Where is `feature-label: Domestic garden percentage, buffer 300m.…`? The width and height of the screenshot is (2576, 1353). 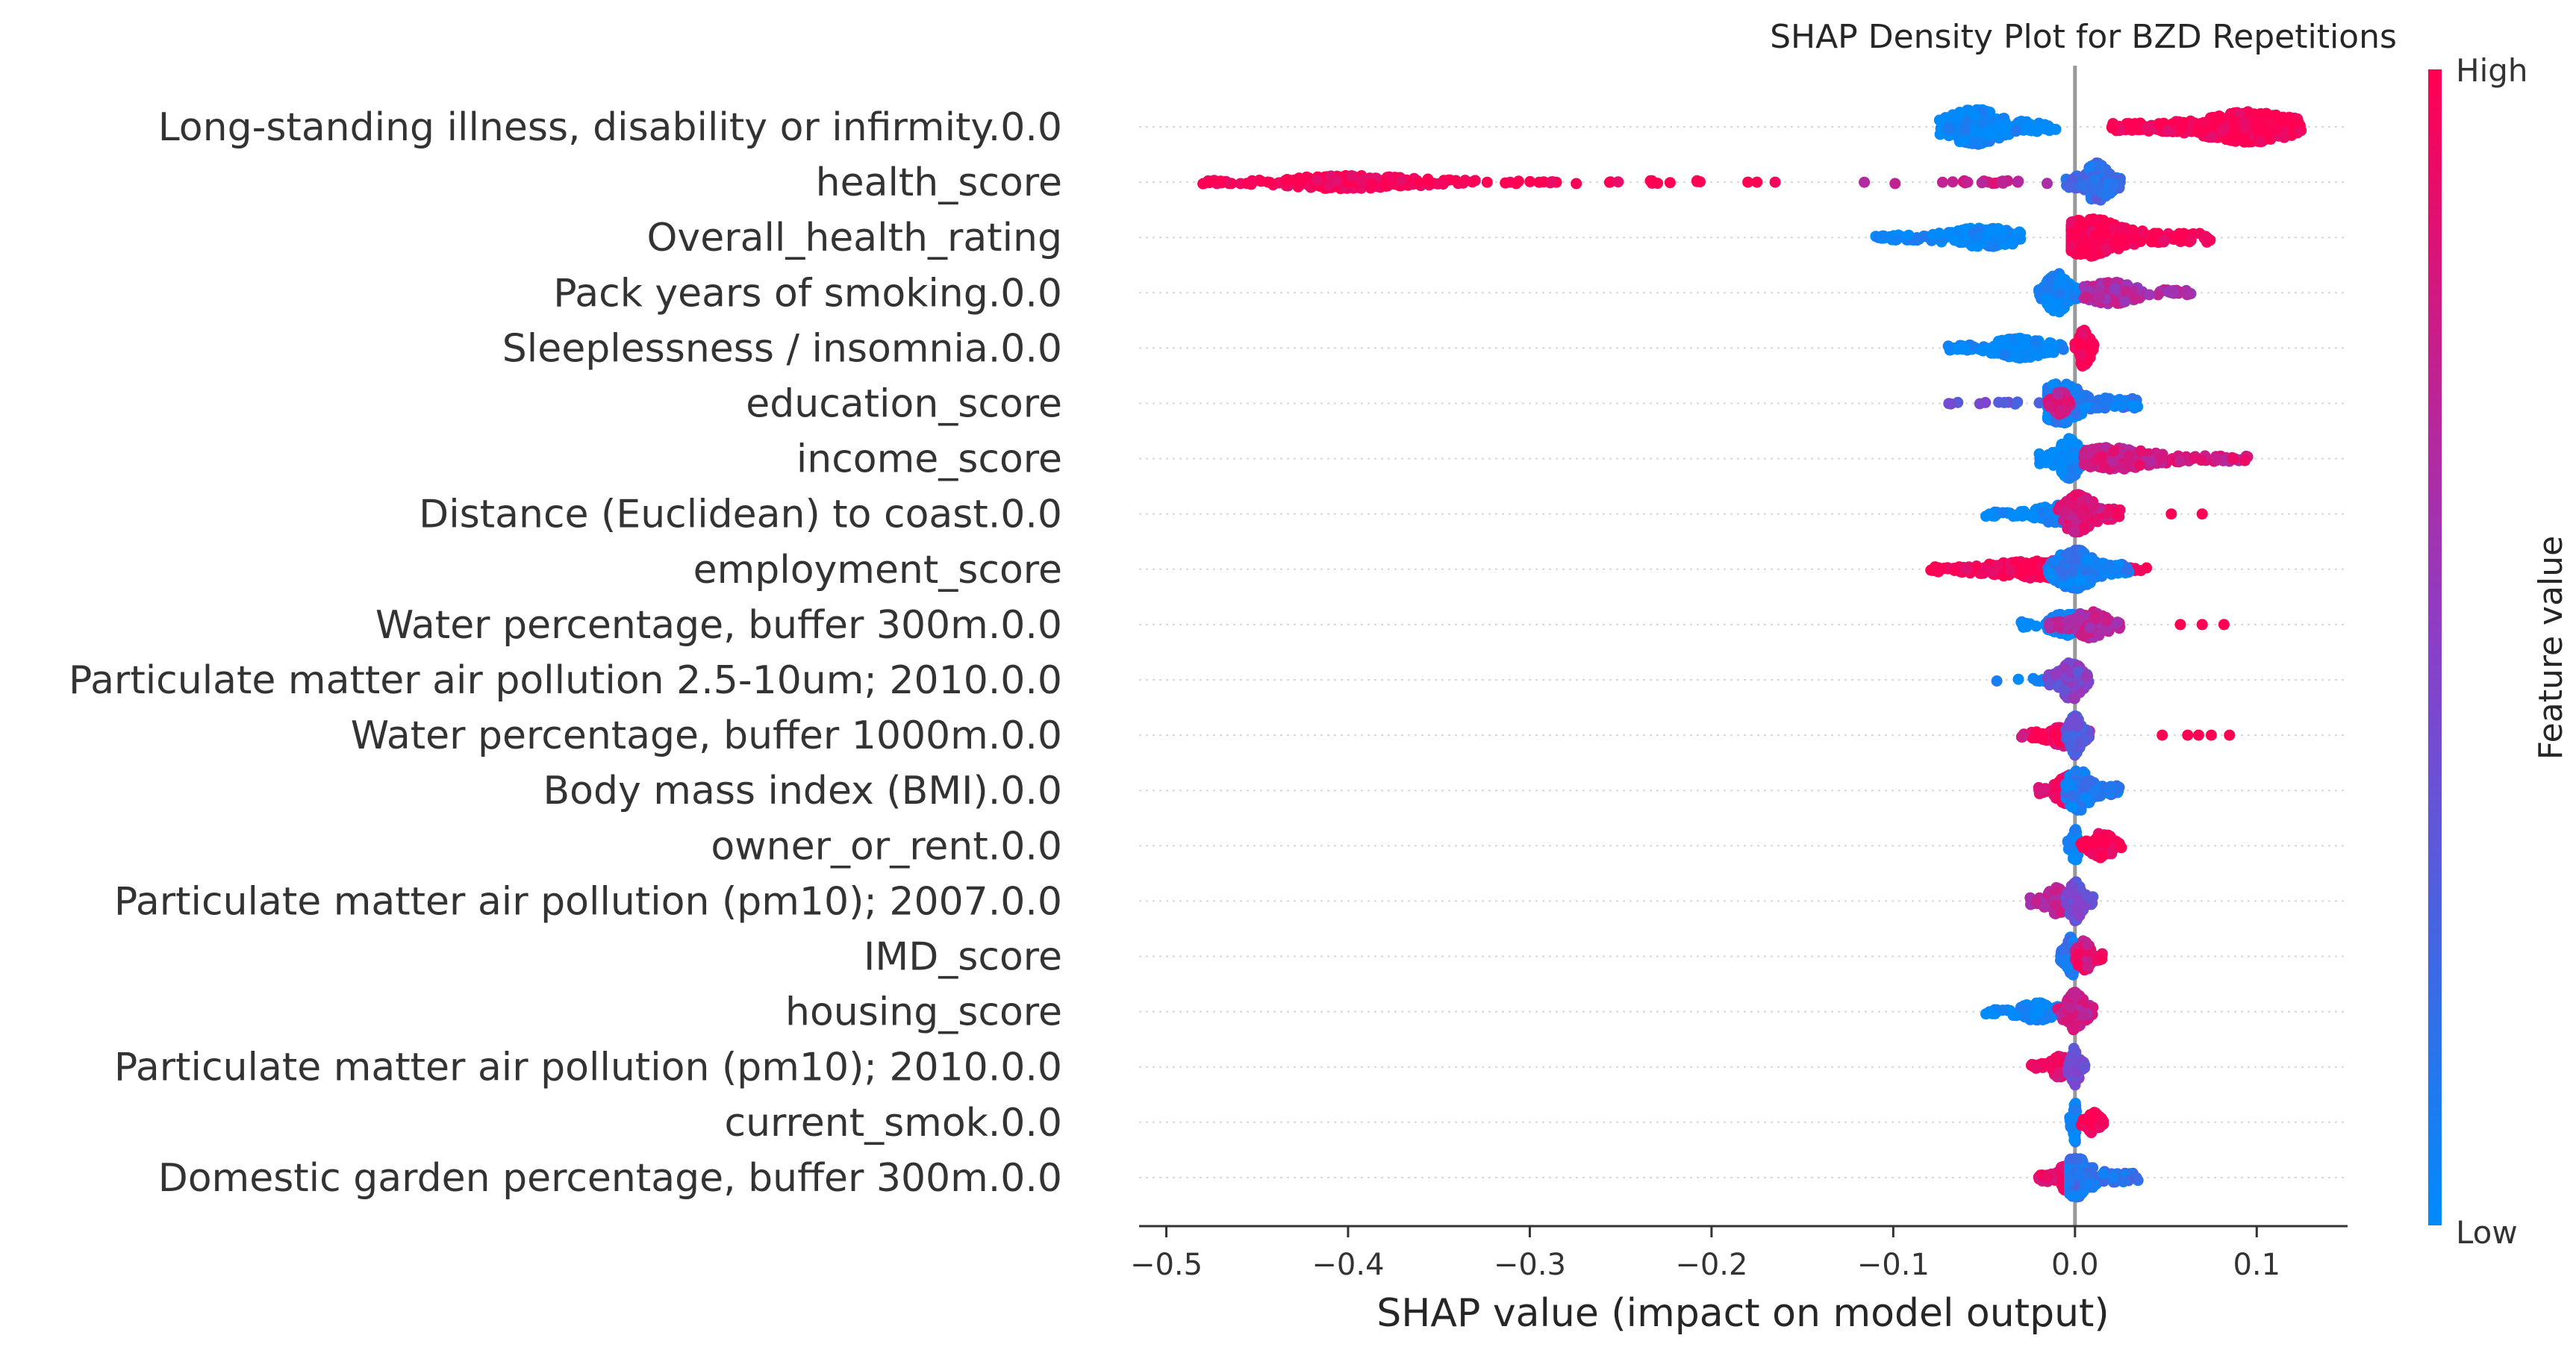 feature-label: Domestic garden percentage, buffer 300m.… is located at coordinates (610, 1178).